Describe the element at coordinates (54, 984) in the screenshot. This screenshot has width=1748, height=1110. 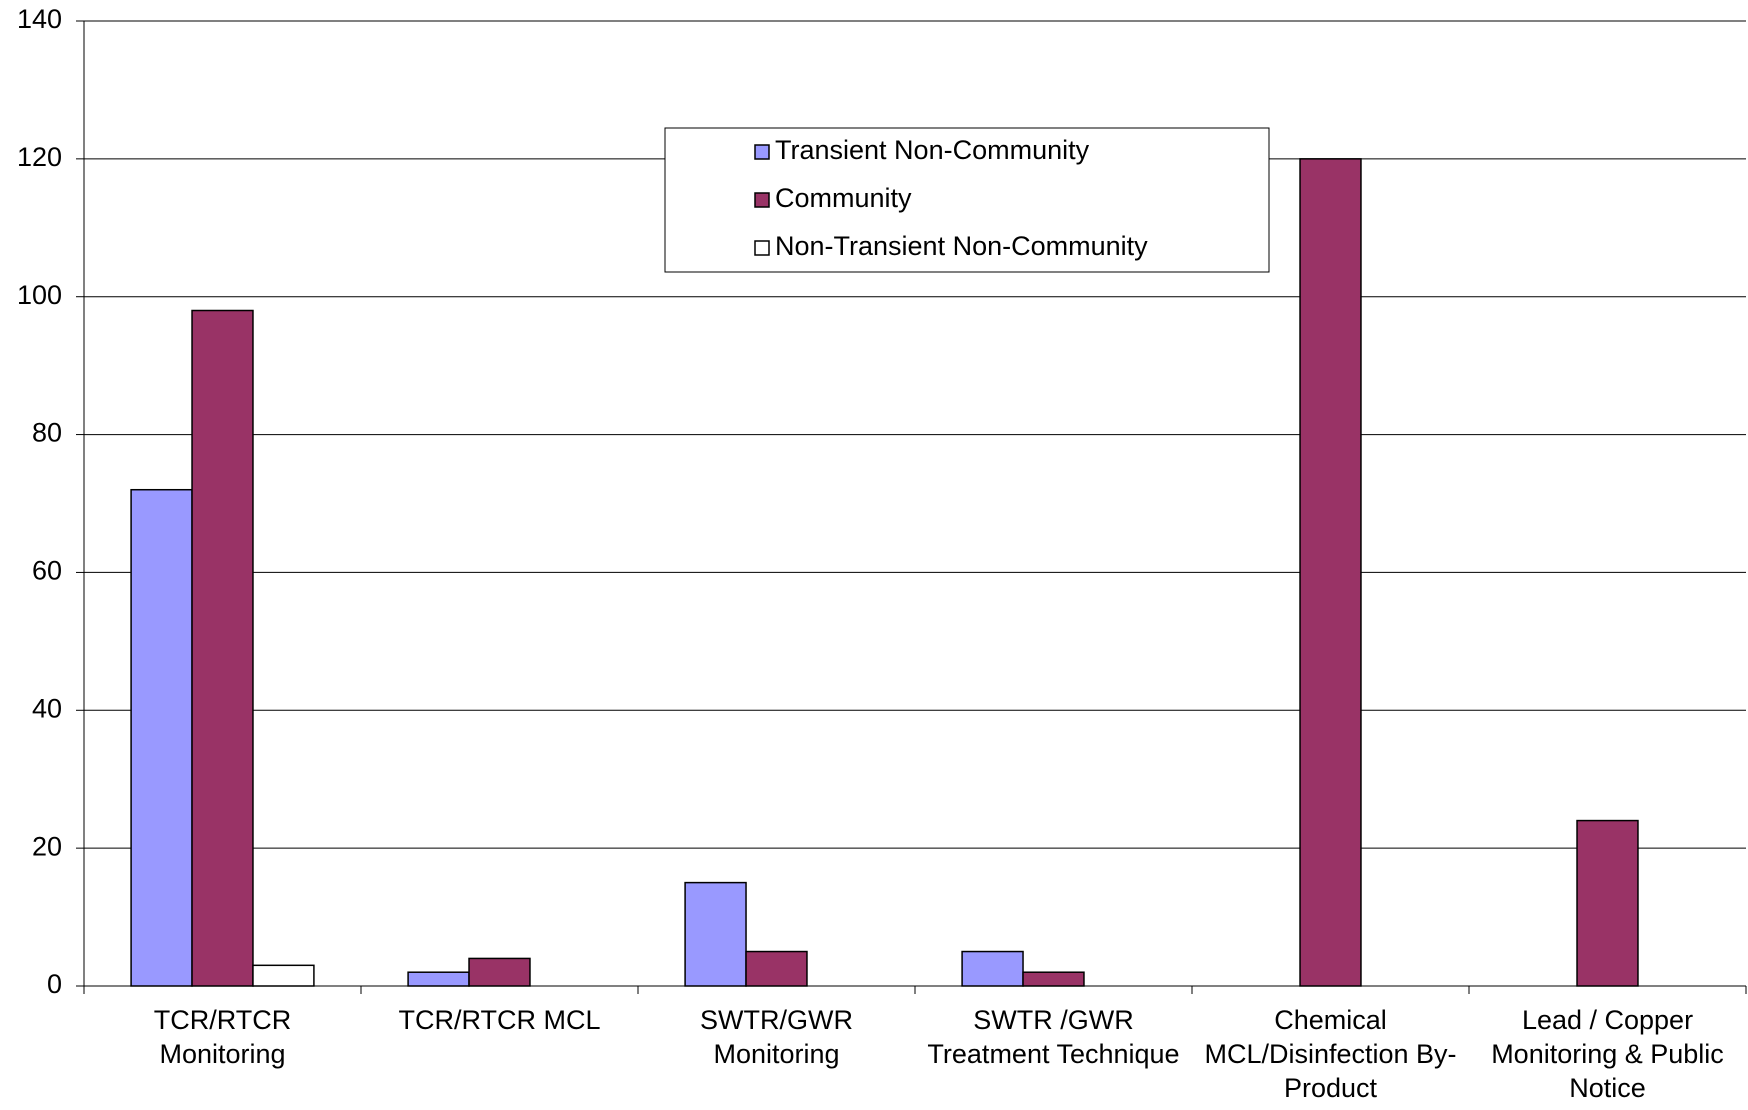
I see `y-tick-label: 0` at that location.